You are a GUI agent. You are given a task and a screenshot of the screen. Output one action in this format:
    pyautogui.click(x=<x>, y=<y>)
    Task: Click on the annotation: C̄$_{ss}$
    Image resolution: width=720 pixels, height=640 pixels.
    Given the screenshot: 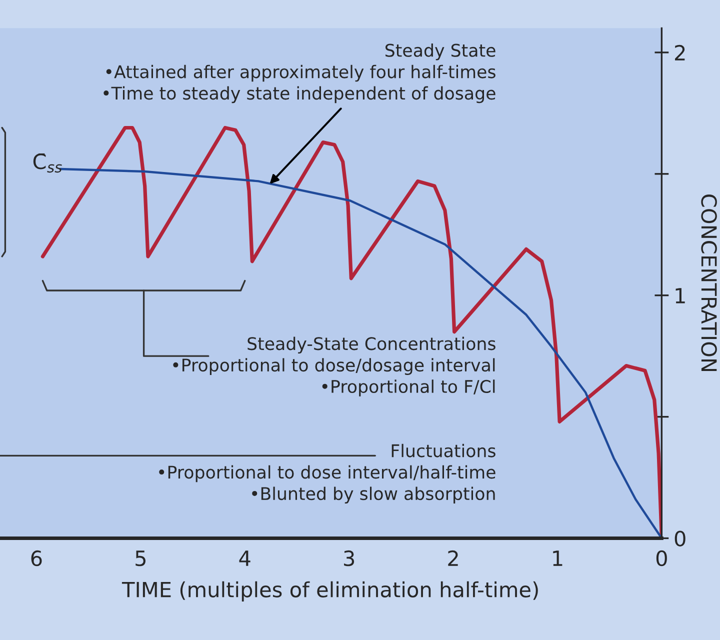 What is the action you would take?
    pyautogui.click(x=47, y=163)
    